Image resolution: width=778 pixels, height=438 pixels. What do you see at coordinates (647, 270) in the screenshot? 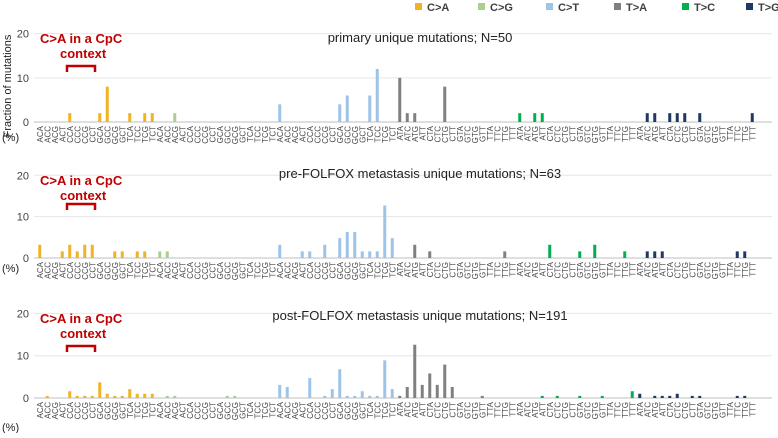
I see `x-tick-label-1-81: ATC` at bounding box center [647, 270].